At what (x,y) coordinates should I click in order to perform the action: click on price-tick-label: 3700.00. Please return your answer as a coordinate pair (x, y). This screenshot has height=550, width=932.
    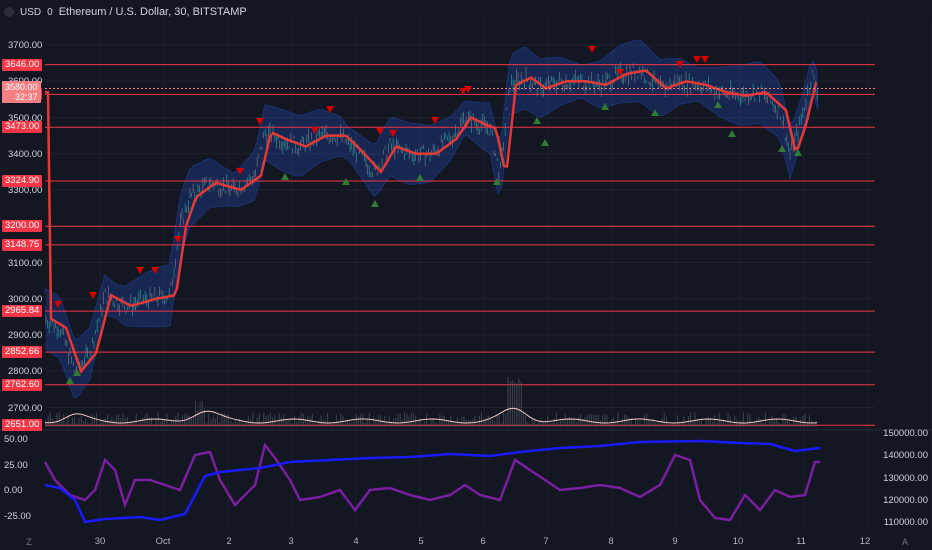
    Looking at the image, I should click on (25, 45).